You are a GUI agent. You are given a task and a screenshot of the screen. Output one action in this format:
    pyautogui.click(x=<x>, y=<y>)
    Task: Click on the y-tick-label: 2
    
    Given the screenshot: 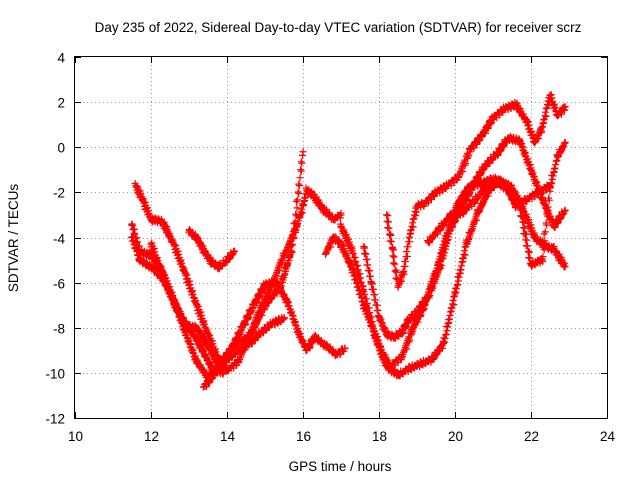 What is the action you would take?
    pyautogui.click(x=61, y=103)
    